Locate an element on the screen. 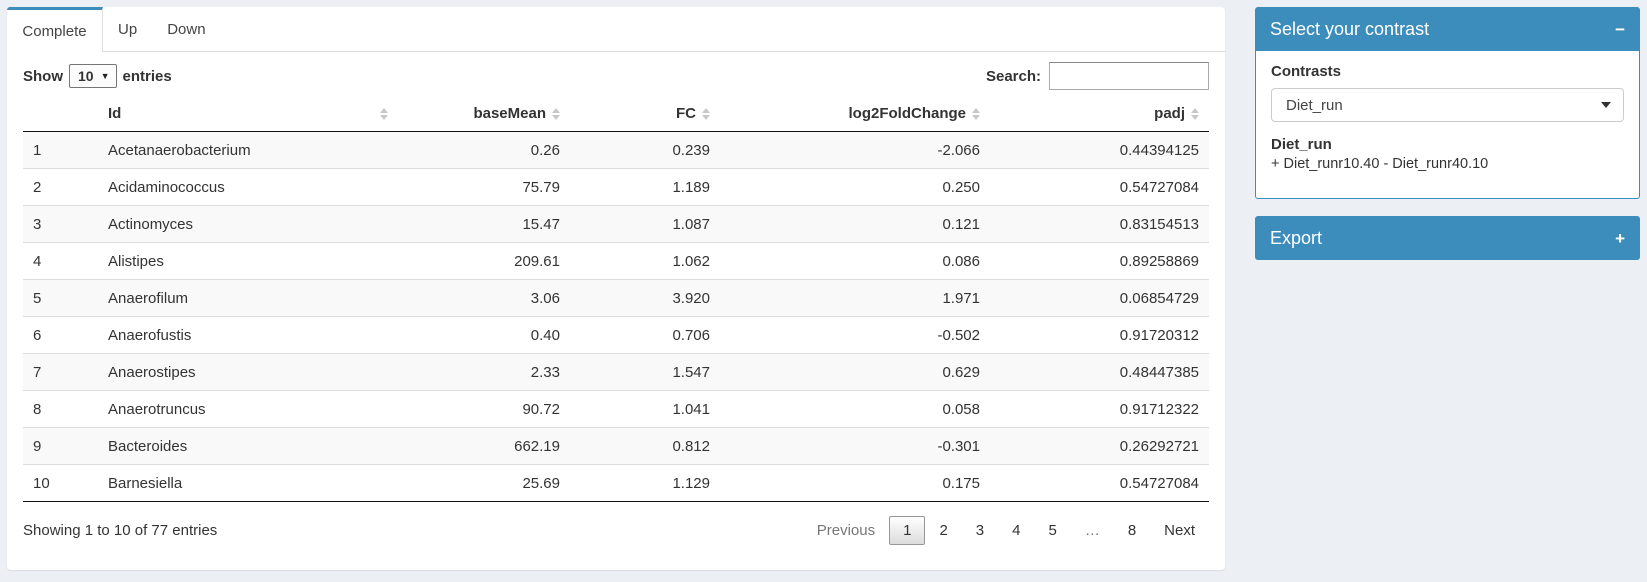 The height and width of the screenshot is (582, 1647). pagination: Previous 1 2 3 4 5 … 8 Next is located at coordinates (1006, 530).